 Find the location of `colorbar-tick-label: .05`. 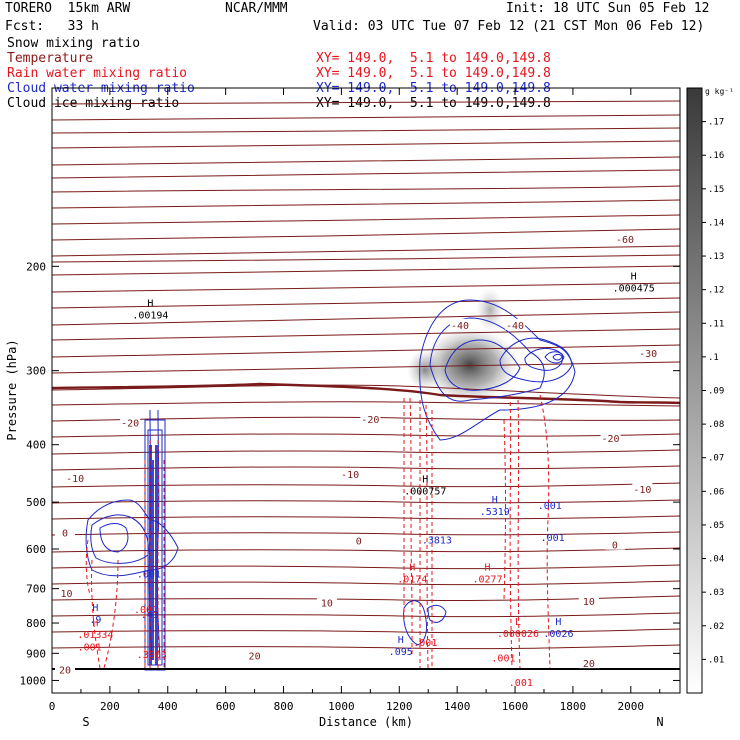

colorbar-tick-label: .05 is located at coordinates (716, 526).